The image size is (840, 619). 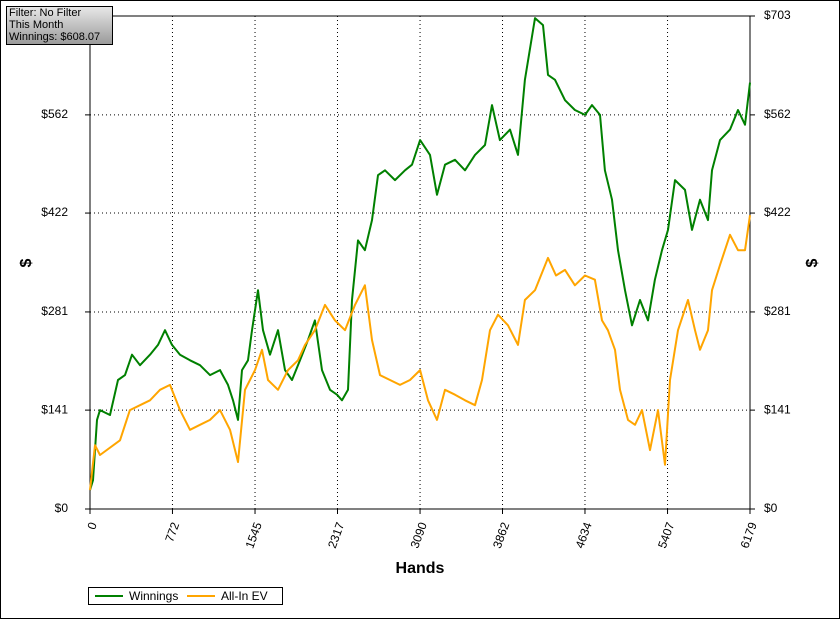 I want to click on filter-text: This Month, so click(x=36, y=25).